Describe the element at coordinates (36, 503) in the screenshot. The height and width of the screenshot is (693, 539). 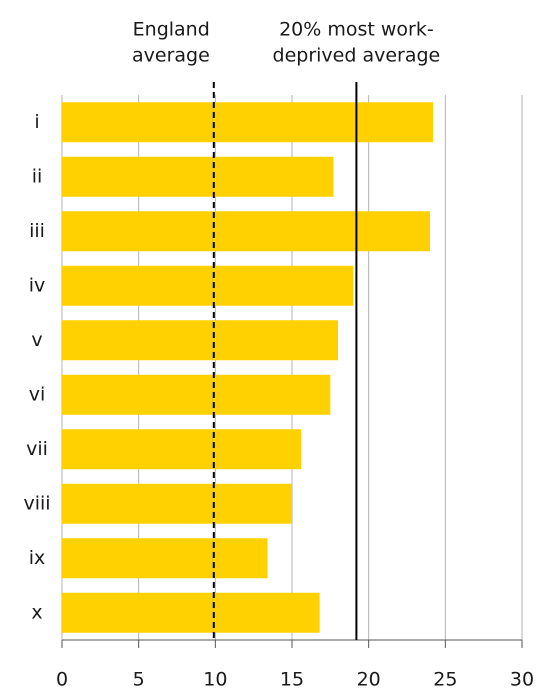
I see `y-tick-label: viii` at that location.